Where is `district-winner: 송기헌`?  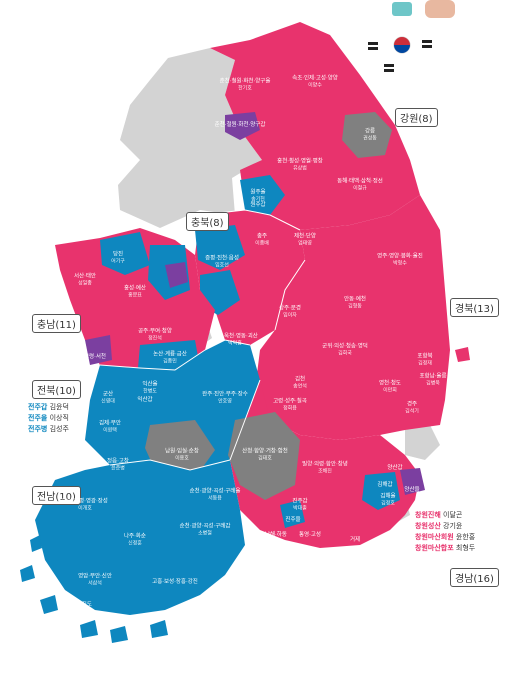
district-winner: 송기헌 is located at coordinates (258, 199).